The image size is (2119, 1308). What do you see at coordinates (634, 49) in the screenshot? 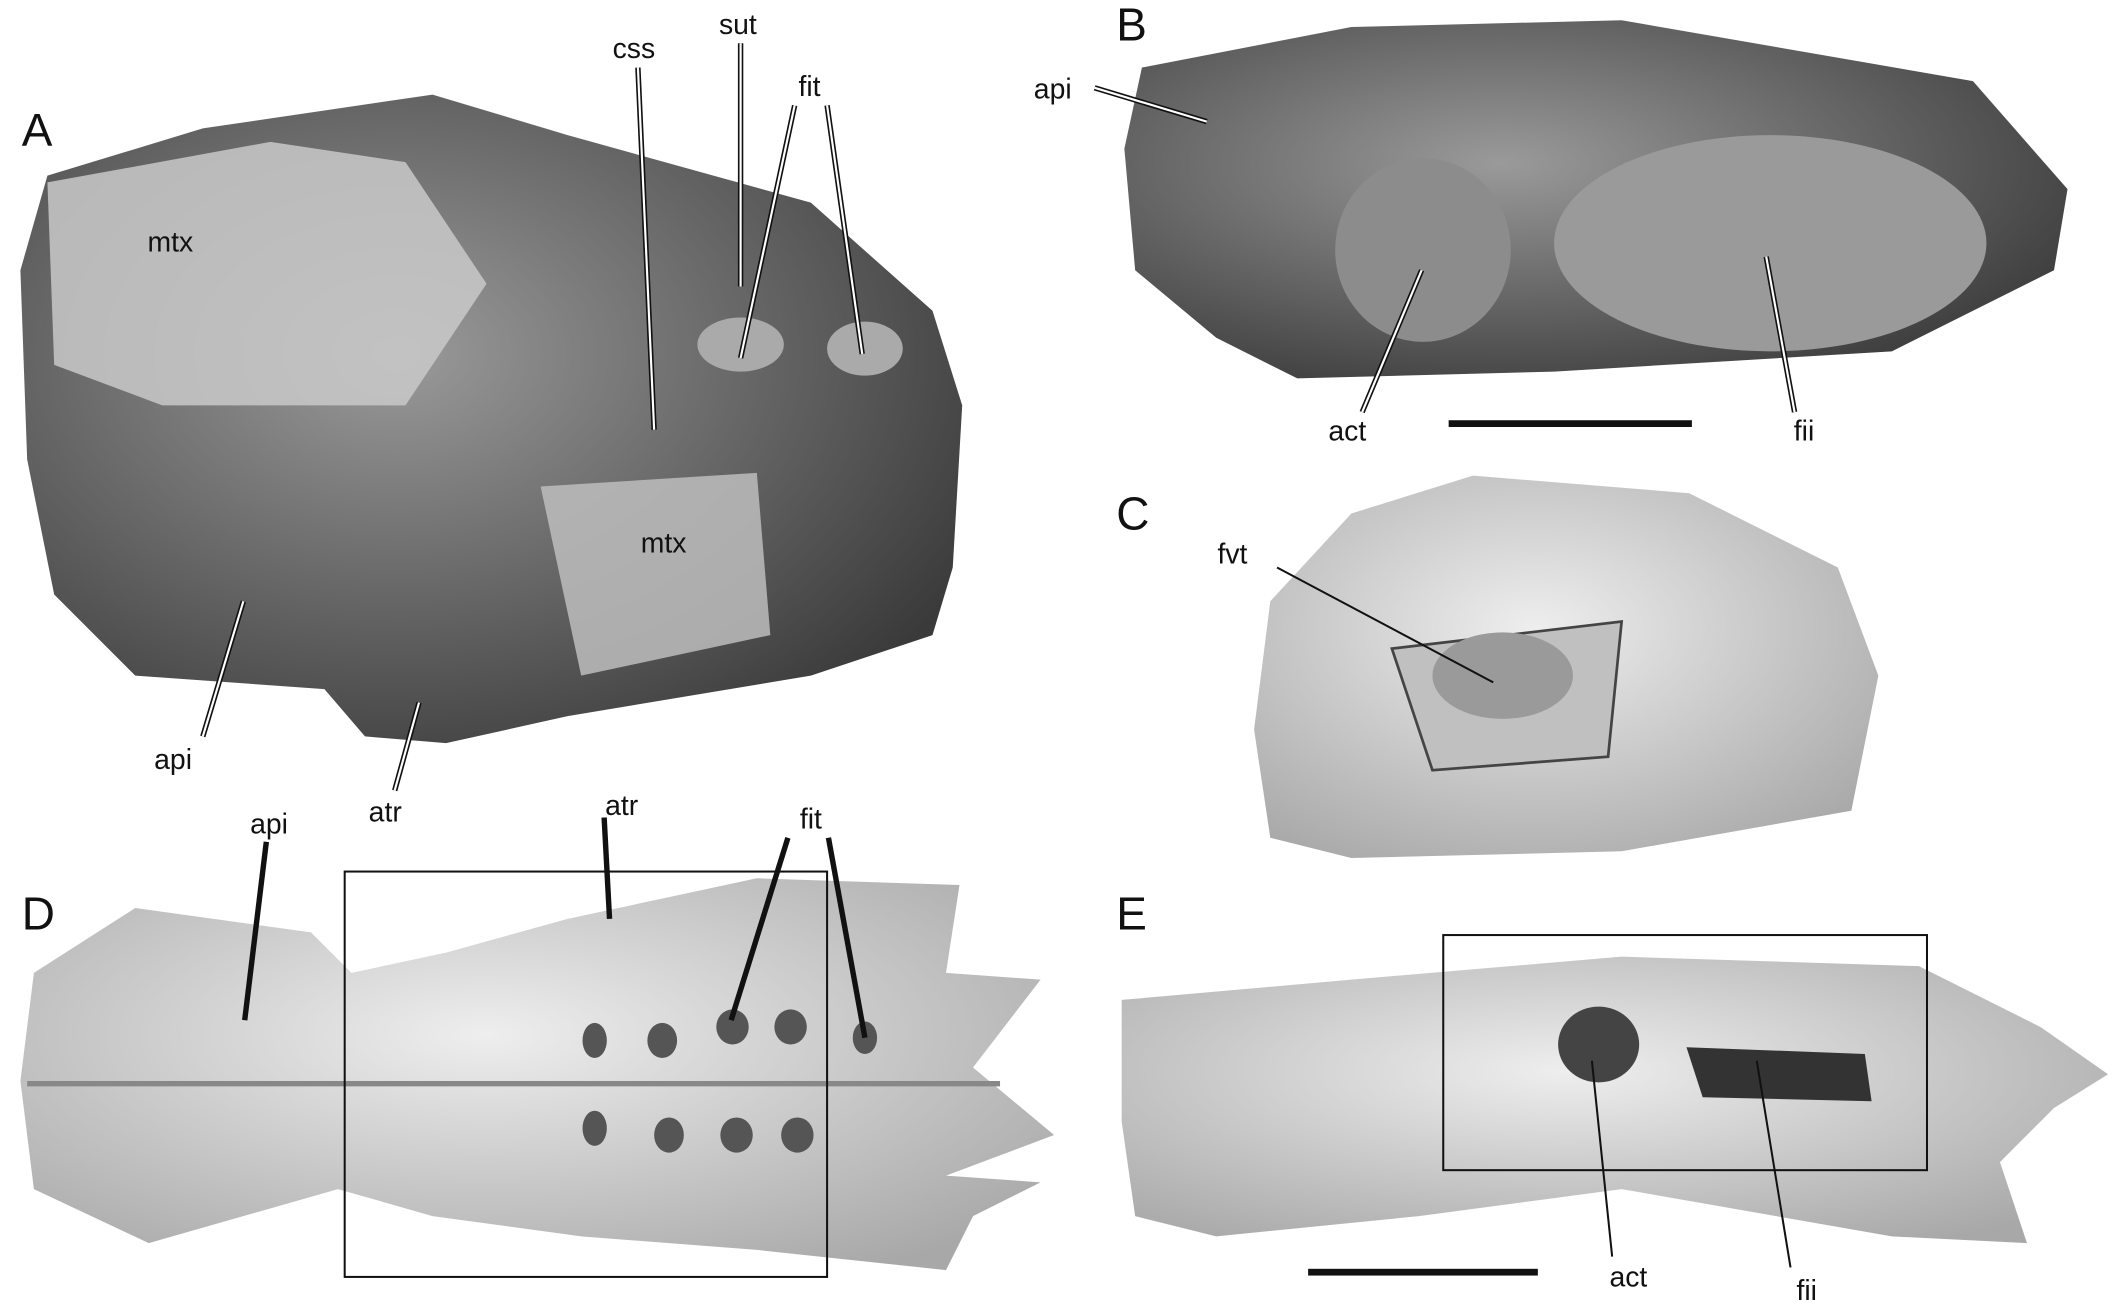
I see `label: css` at bounding box center [634, 49].